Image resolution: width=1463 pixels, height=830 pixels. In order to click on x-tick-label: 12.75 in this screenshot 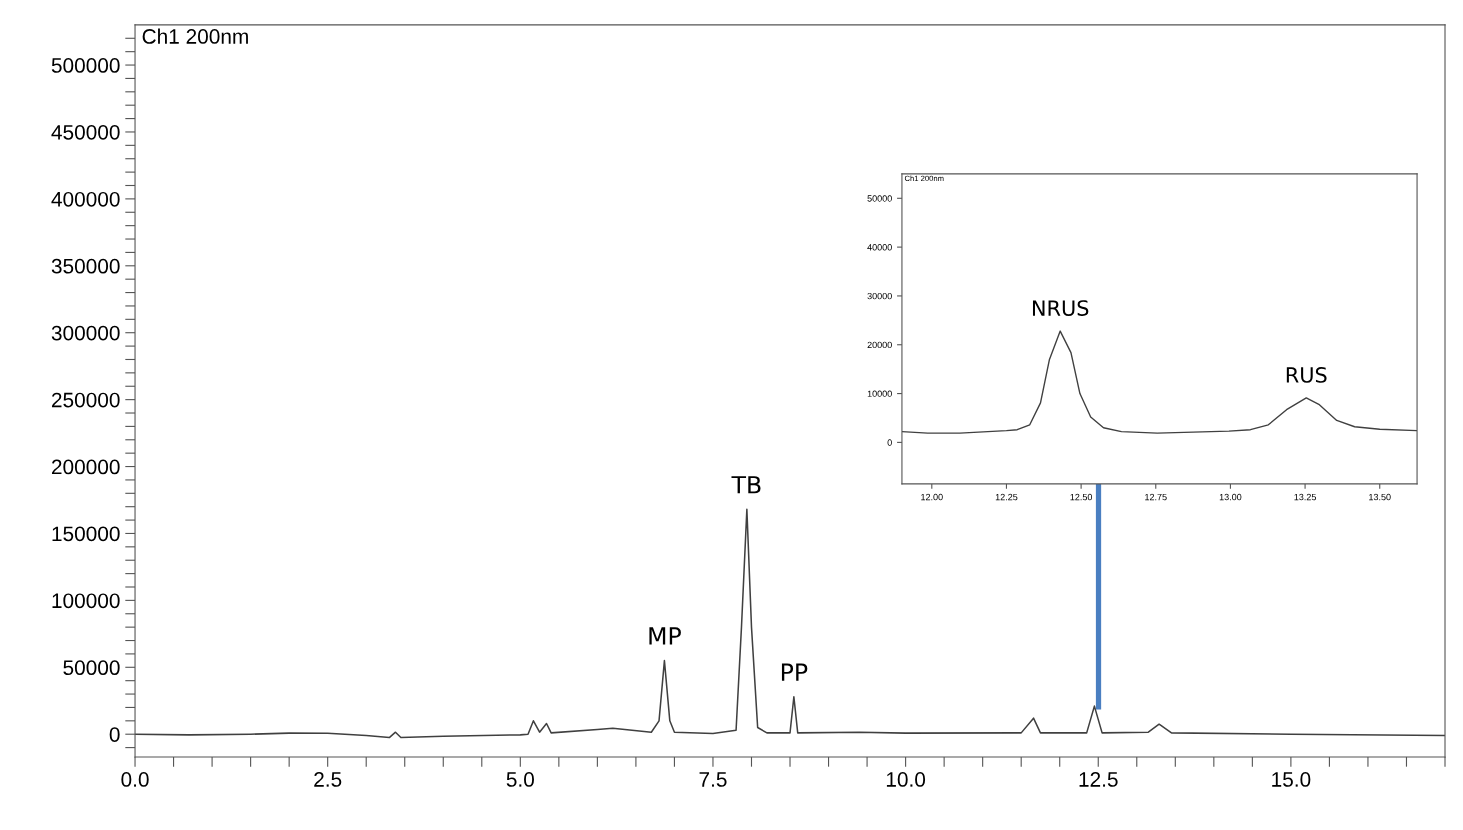, I will do `click(1156, 497)`.